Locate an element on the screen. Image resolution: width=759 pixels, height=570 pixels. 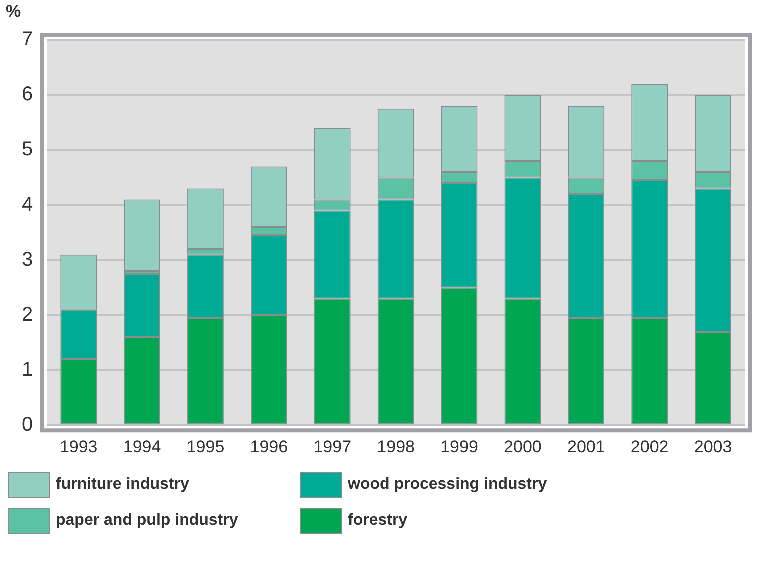
y-tick-label: 5 is located at coordinates (28, 149).